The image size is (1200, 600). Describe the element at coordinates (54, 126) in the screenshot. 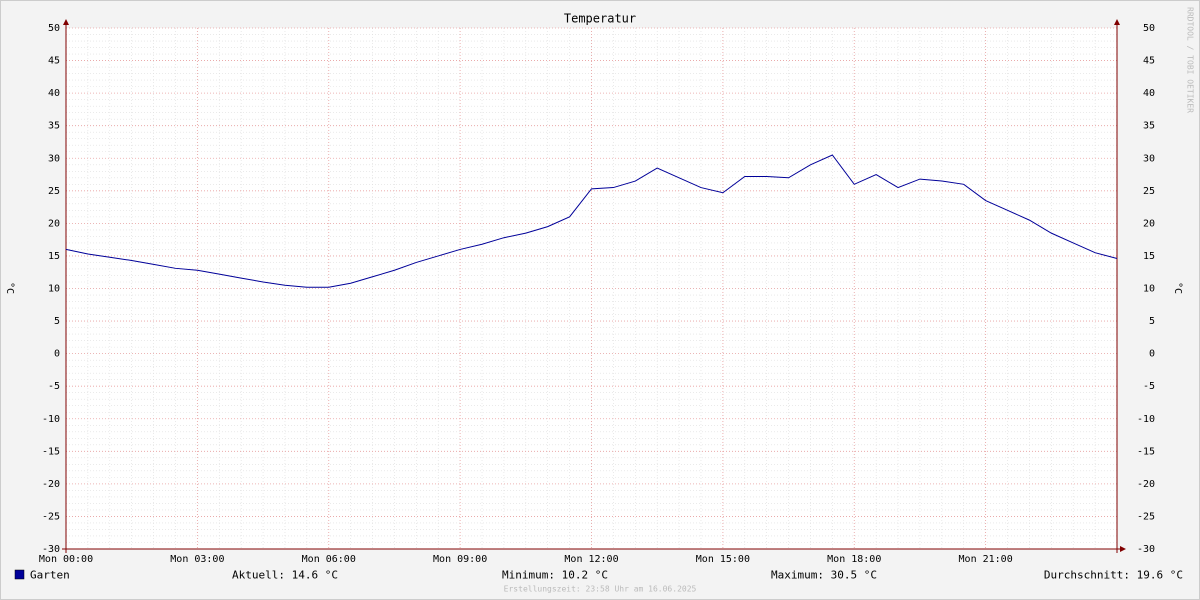

I see `y-tick-label: 35` at that location.